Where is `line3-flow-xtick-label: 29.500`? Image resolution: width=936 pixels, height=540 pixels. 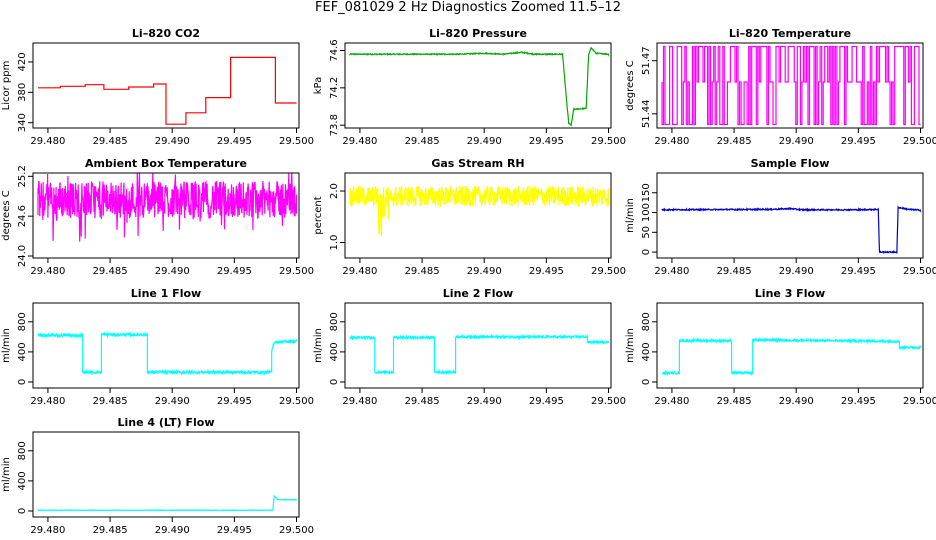
line3-flow-xtick-label: 29.500 is located at coordinates (919, 401).